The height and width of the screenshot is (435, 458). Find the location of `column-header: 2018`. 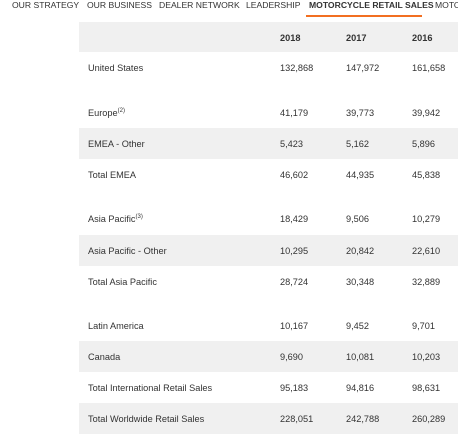

column-header: 2018 is located at coordinates (290, 38).